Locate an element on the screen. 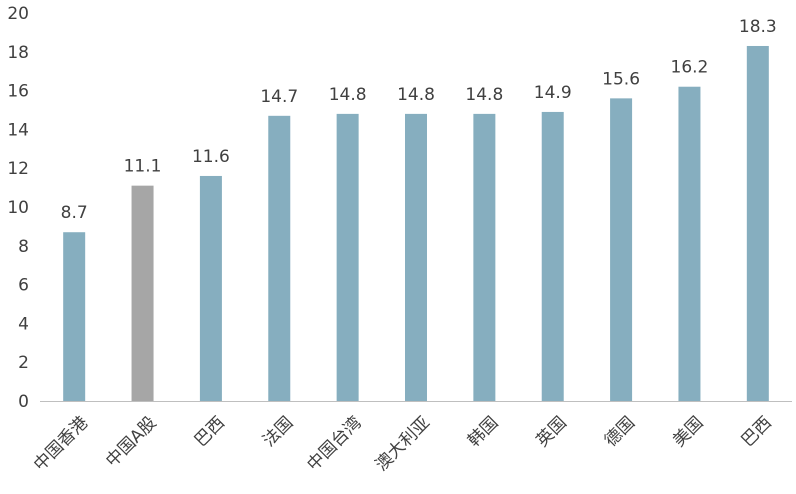 This screenshot has width=796, height=494. data-label: 16.2 is located at coordinates (690, 68).